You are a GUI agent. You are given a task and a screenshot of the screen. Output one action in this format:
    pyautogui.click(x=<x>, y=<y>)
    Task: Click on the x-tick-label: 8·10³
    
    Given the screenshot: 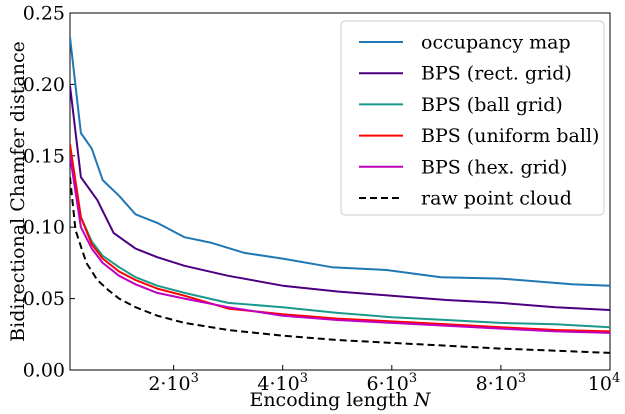 What is the action you would take?
    pyautogui.click(x=501, y=383)
    